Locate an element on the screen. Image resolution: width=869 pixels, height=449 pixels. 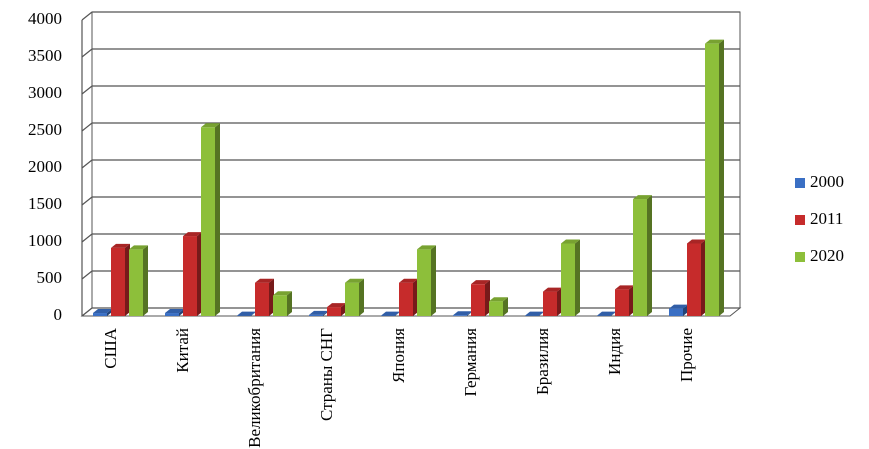
y-tick-label: 4000 is located at coordinates (45, 18).